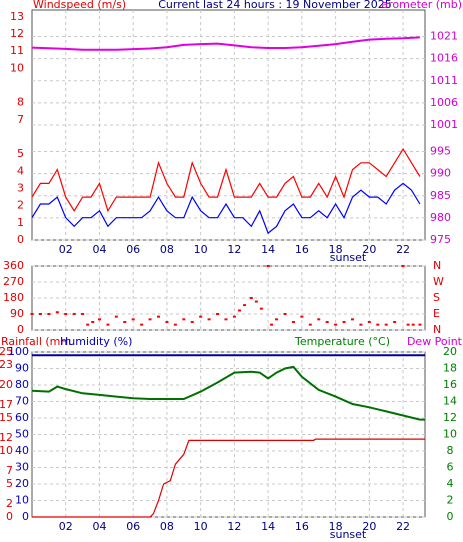 The image size is (463, 542). I want to click on y-tick-label: 980, so click(440, 217).